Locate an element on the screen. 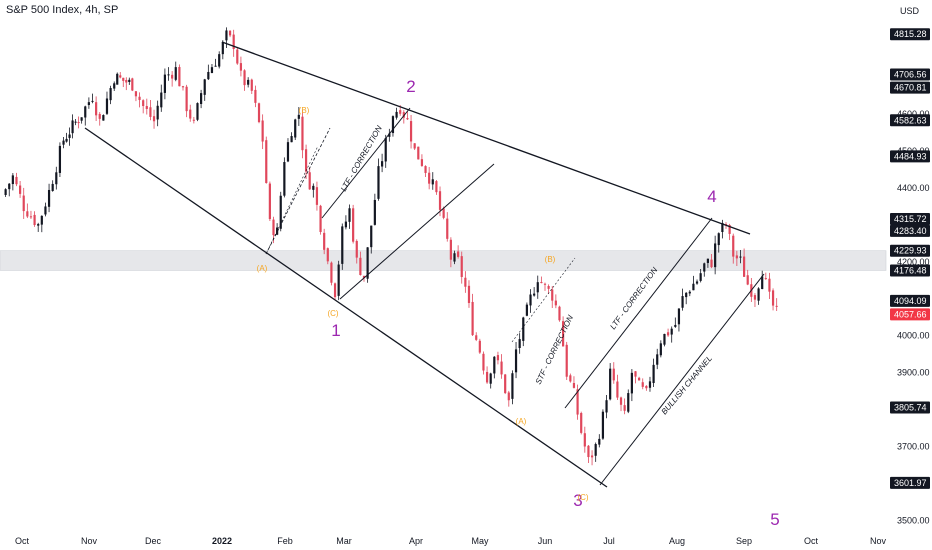  x-tick-label: Nov is located at coordinates (878, 541).